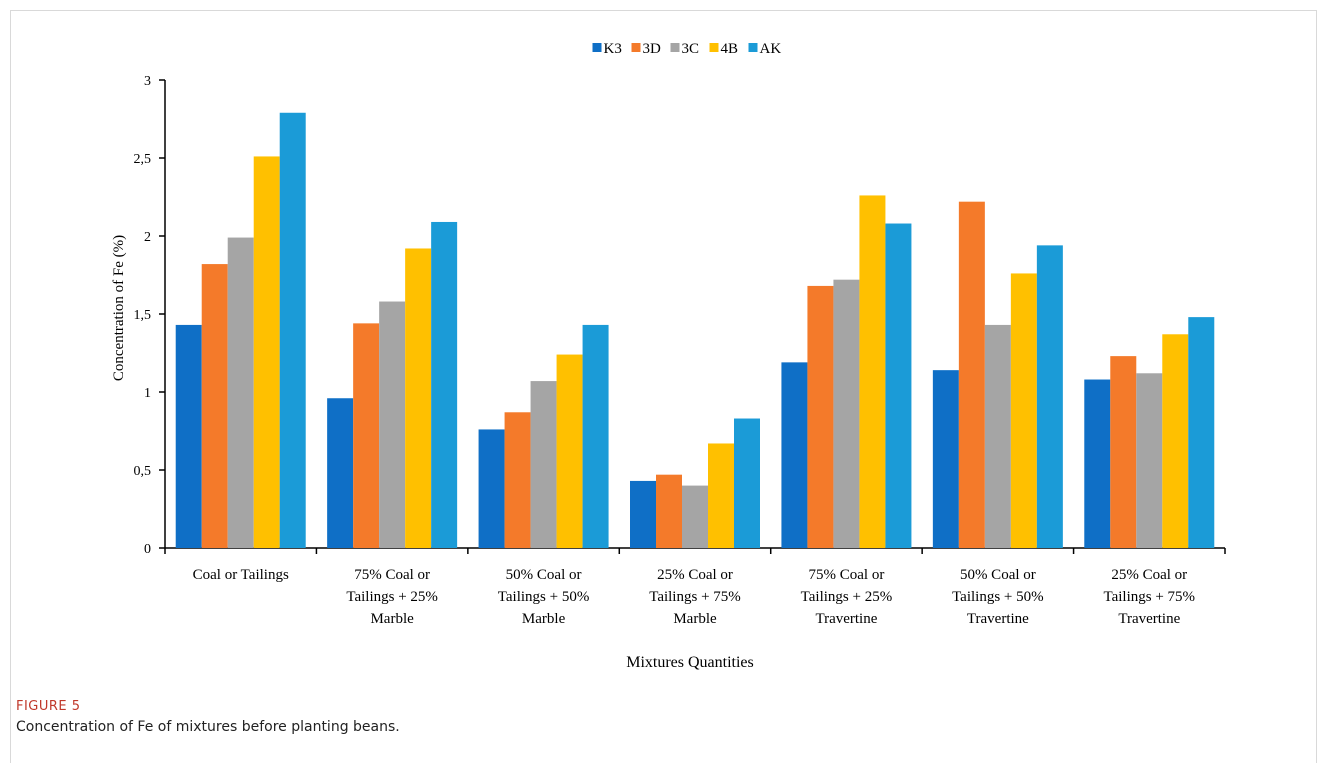 This screenshot has height=765, width=1319. Describe the element at coordinates (652, 49) in the screenshot. I see `legend-label-3d: 3D` at that location.